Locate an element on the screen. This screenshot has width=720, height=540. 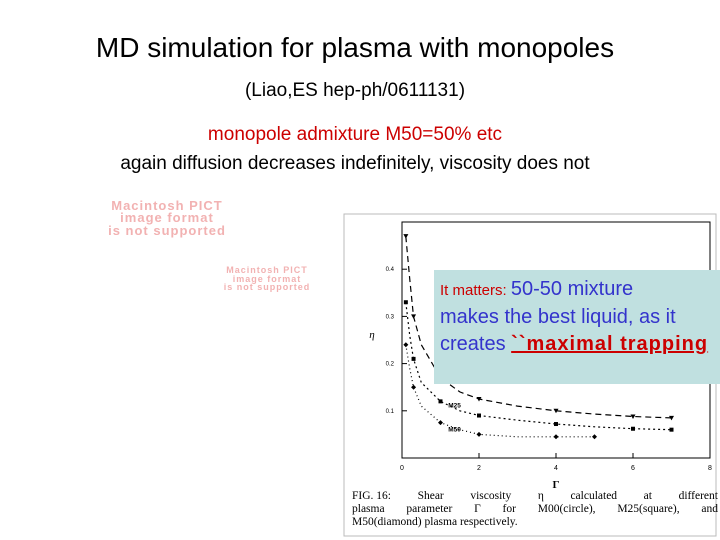
x-tick-label: 8 is located at coordinates (710, 468).